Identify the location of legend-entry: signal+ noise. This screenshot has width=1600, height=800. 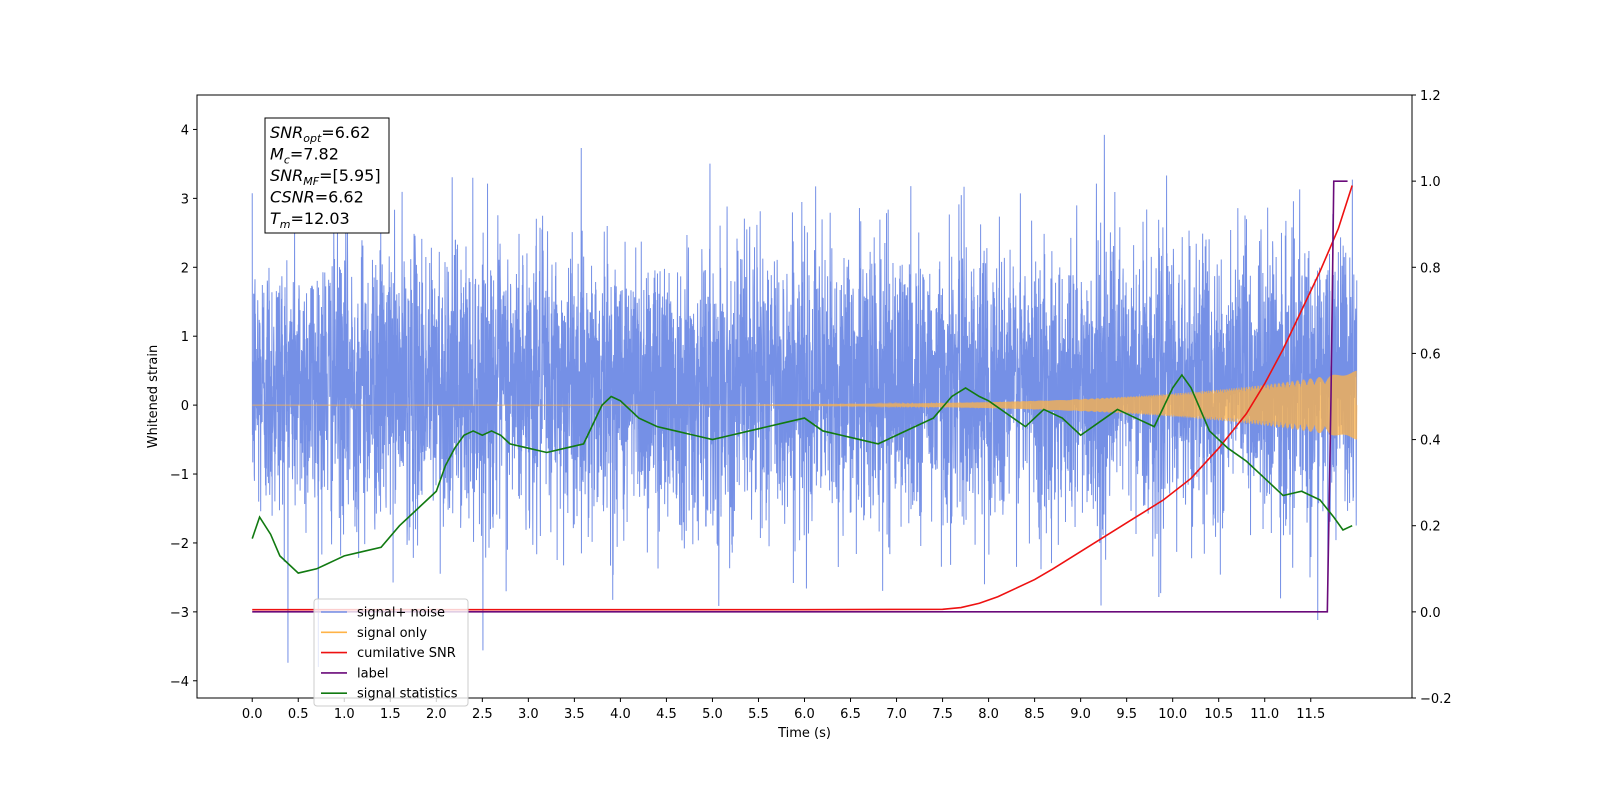
(401, 613).